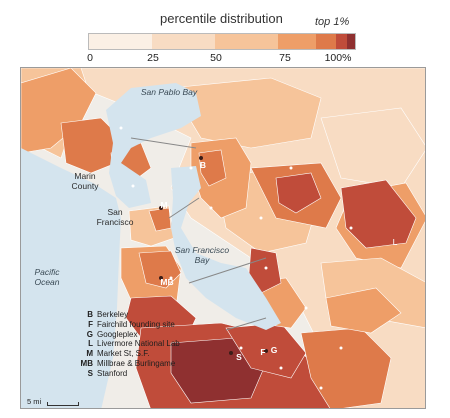 This screenshot has height=418, width=450. Describe the element at coordinates (86, 363) in the screenshot. I see `key-code: MB` at that location.